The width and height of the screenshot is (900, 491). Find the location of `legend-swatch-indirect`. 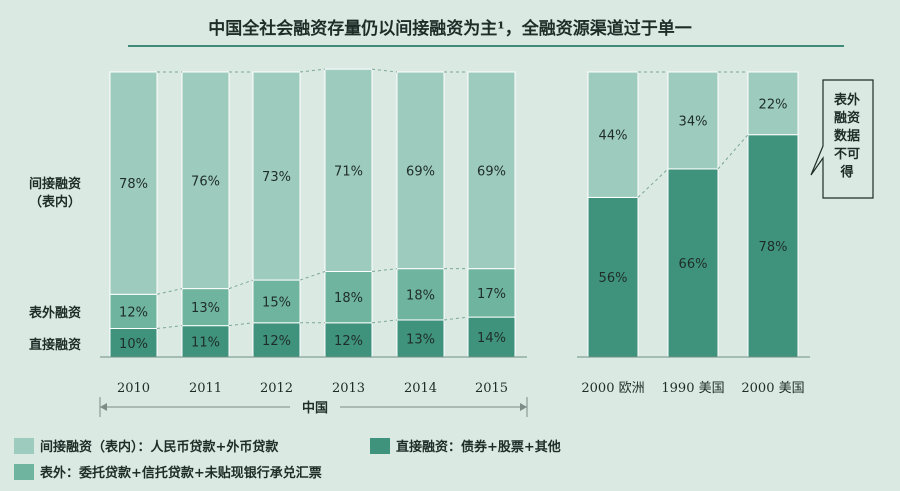

legend-swatch-indirect is located at coordinates (24, 445).